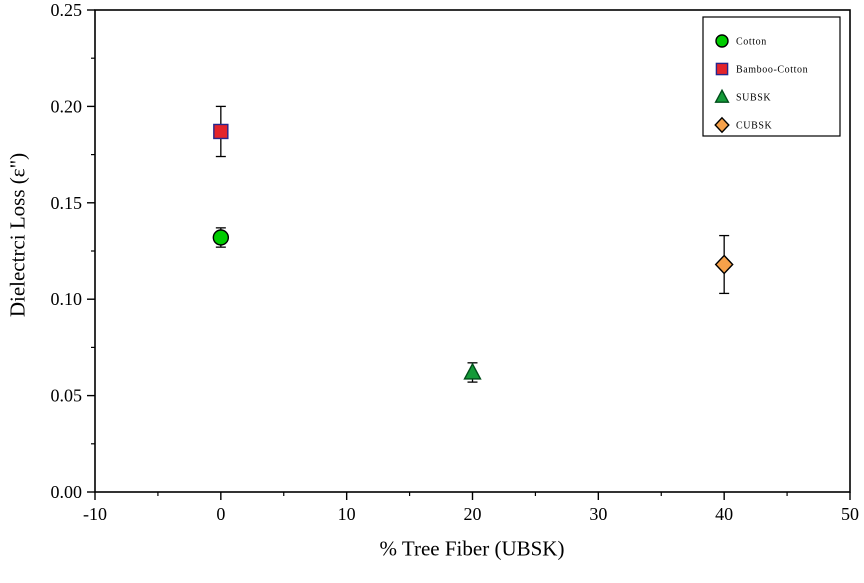 The width and height of the screenshot is (864, 583). I want to click on x-tick-label: -10, so click(95, 514).